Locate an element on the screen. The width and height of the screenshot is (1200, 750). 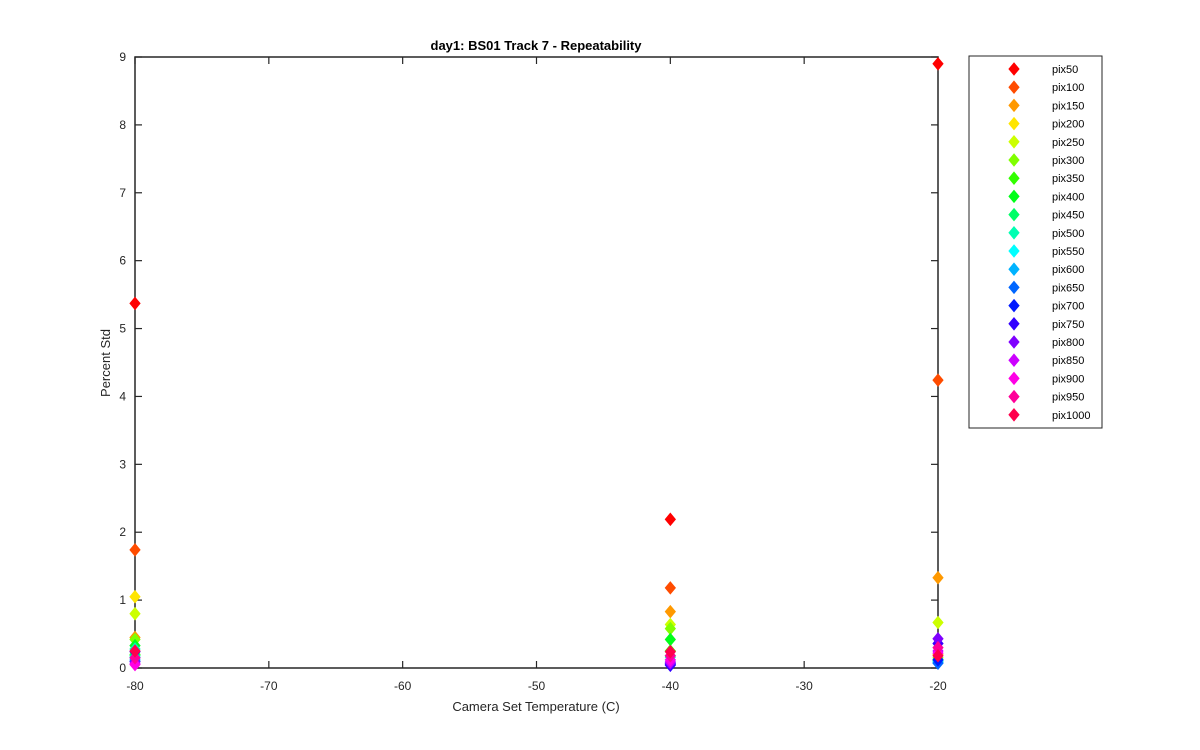
legend-label: pix350 is located at coordinates (1068, 179).